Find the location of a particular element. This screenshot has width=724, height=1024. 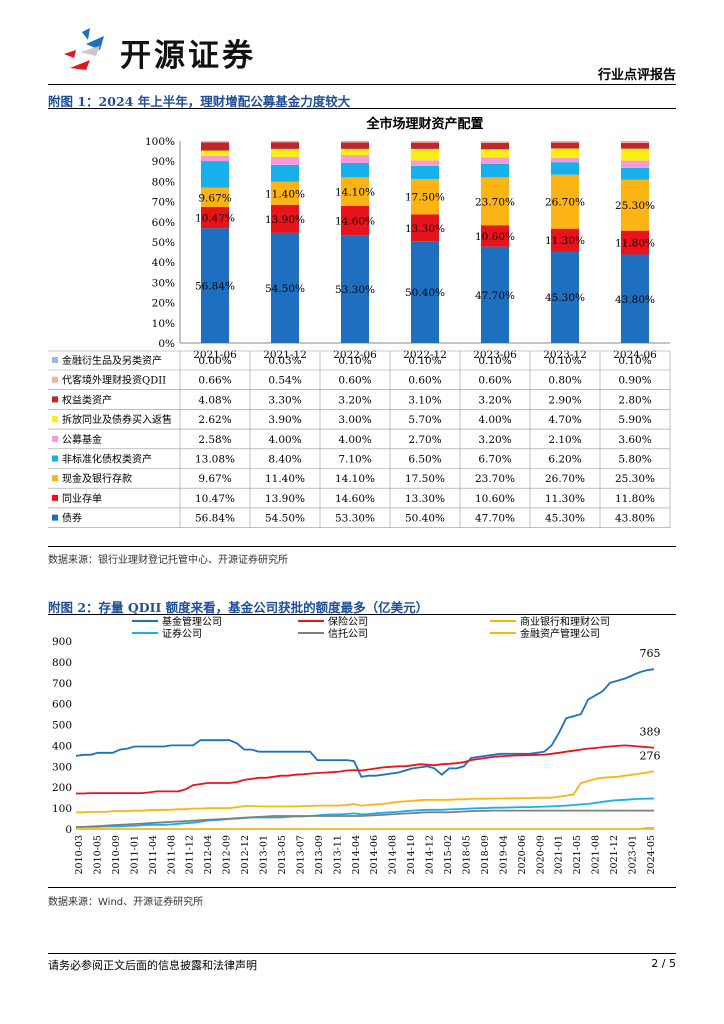

bar-data-label: 13.90% is located at coordinates (285, 220).